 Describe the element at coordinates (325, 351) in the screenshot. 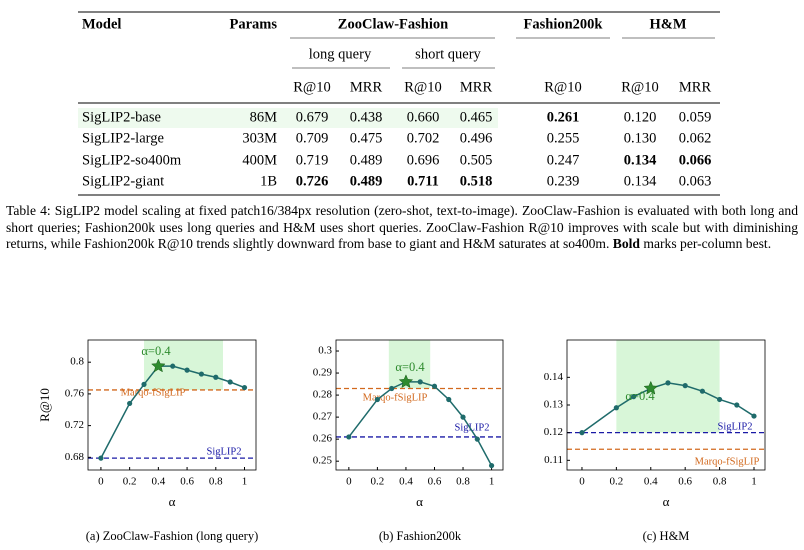

I see `y-tick-label: 0.3` at that location.